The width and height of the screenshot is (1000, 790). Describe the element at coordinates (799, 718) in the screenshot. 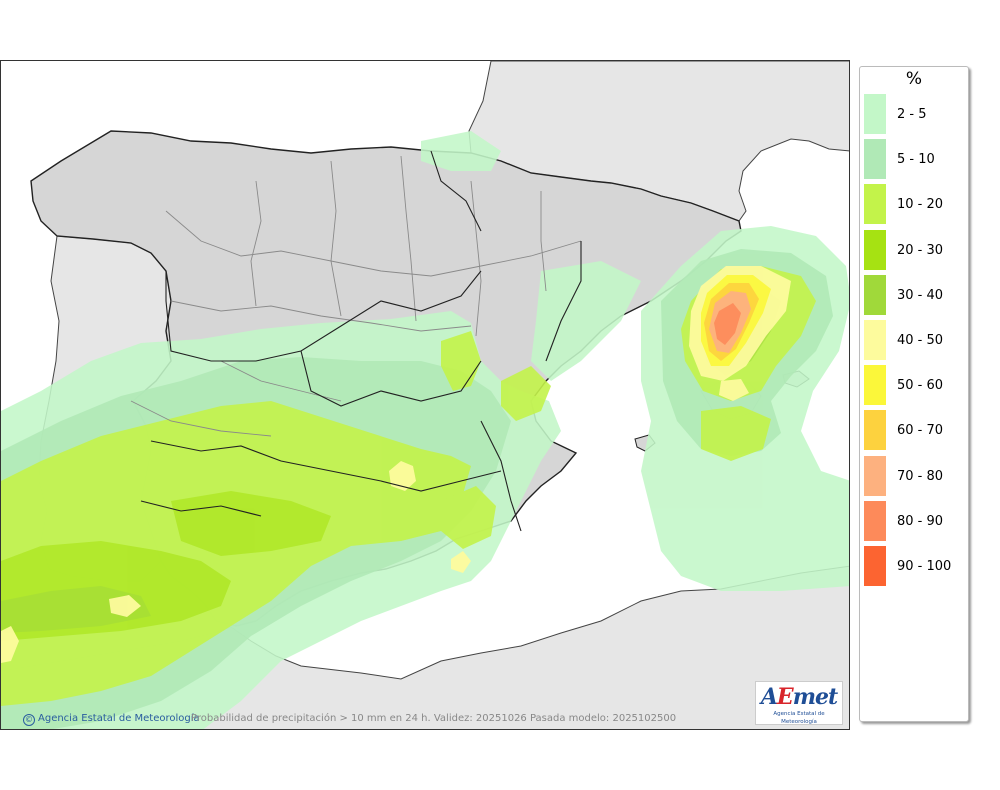

I see `aemet-logo-subtitle: Agencia Estatal de Meteorología` at that location.